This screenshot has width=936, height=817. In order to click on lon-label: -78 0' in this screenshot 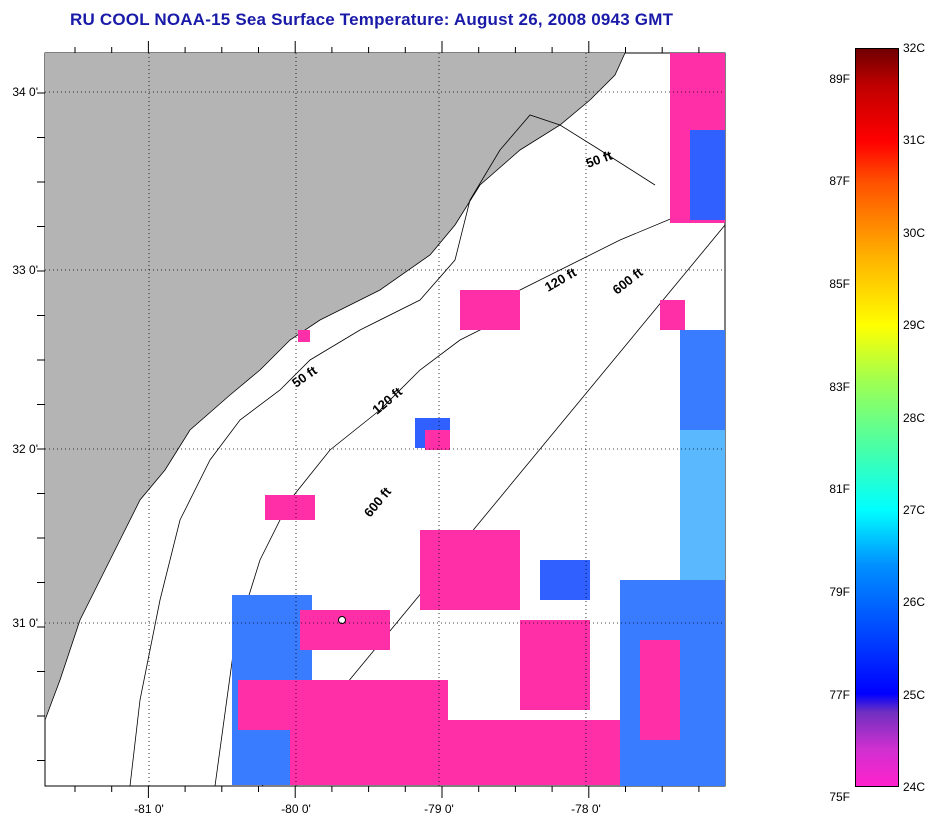, I will do `click(586, 809)`.